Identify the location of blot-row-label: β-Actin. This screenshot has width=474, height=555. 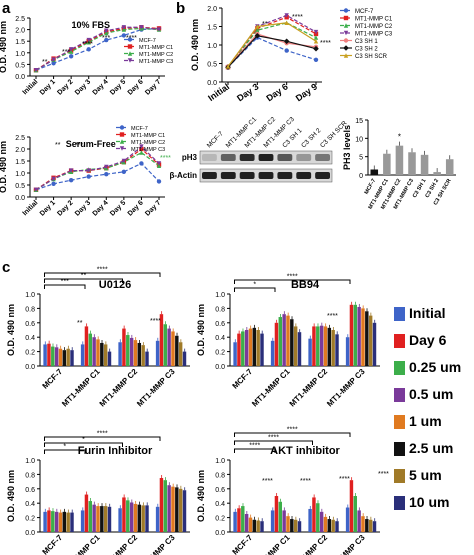
(183, 175).